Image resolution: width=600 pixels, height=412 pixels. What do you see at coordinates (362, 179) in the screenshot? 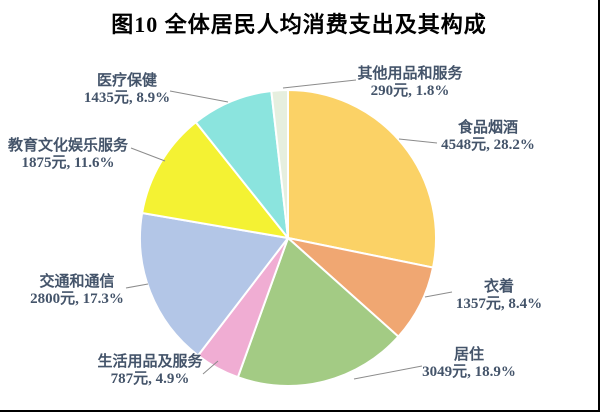
I see `pie-slice-food-tobacco-alcohol` at bounding box center [362, 179].